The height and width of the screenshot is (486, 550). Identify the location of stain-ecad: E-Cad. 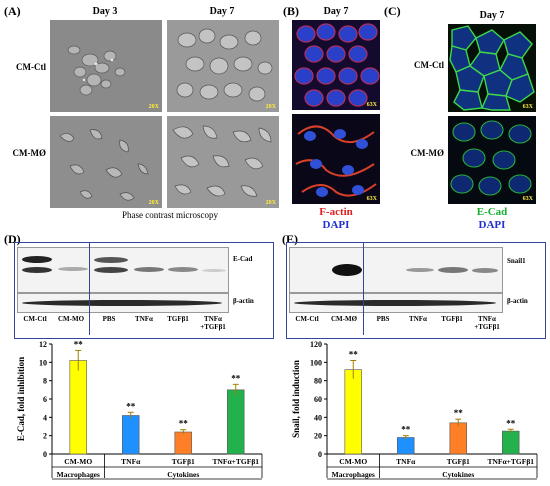
(492, 212).